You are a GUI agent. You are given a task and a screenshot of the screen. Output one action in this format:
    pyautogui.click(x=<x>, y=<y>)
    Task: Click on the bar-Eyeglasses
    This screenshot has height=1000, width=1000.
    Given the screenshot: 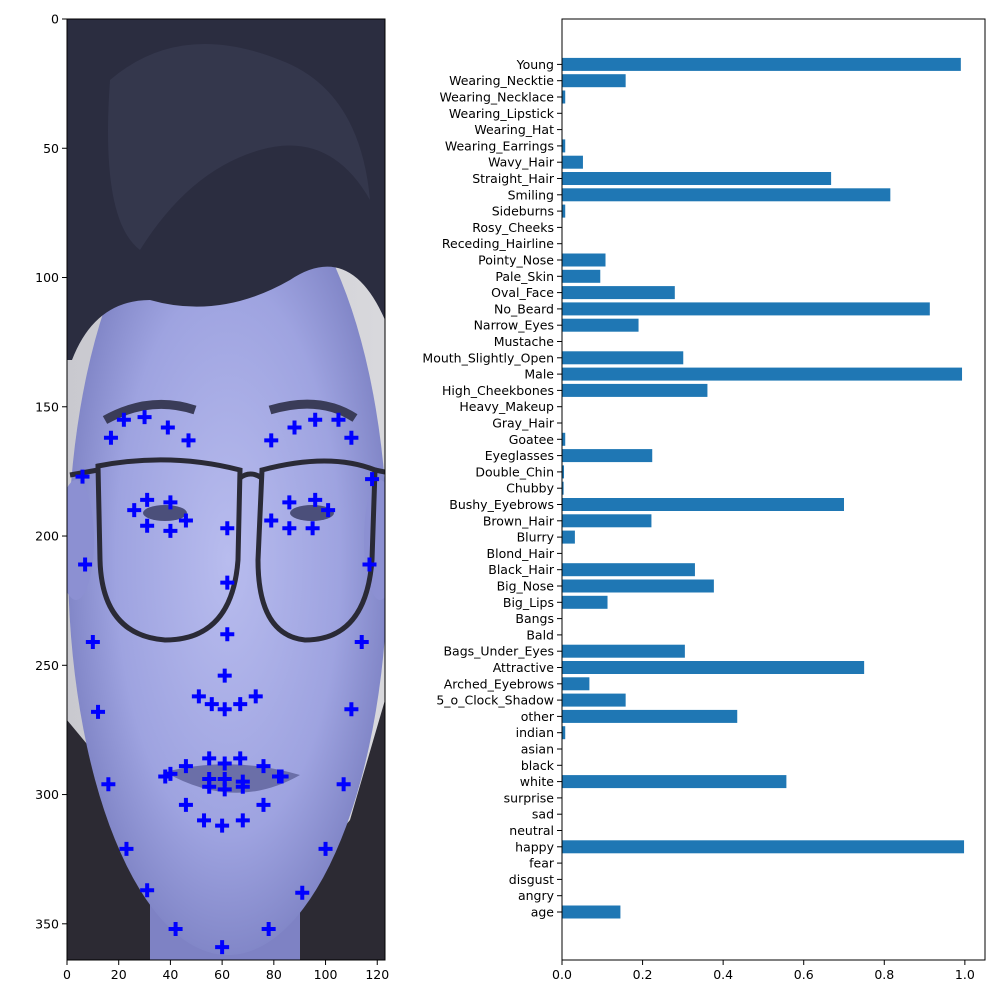 What is the action you would take?
    pyautogui.click(x=607, y=456)
    